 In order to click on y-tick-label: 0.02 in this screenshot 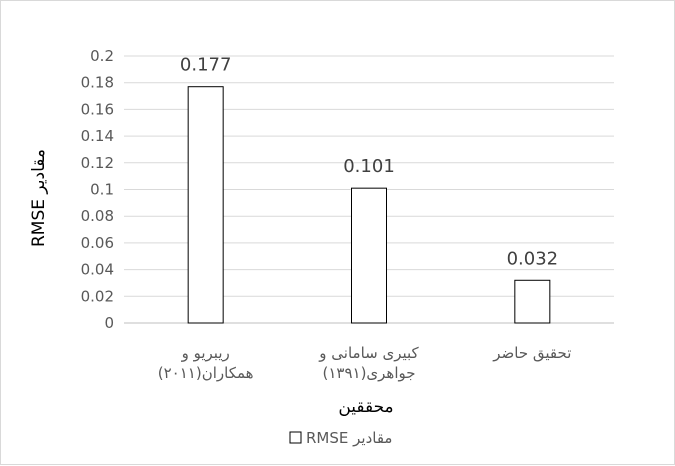, I will do `click(97, 296)`.